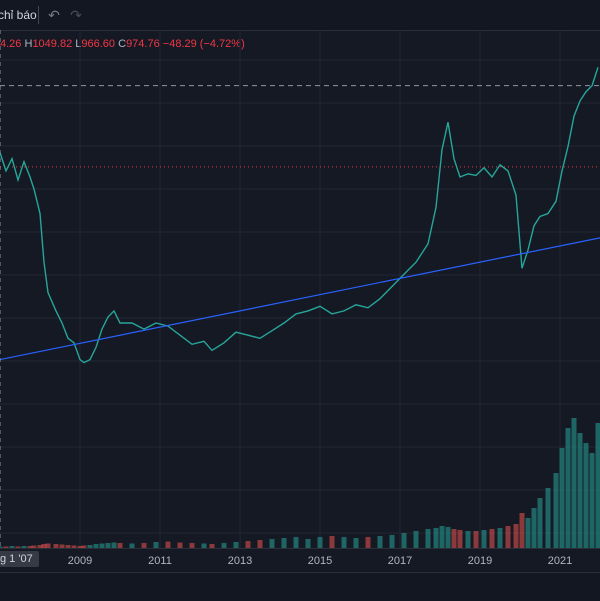 Image resolution: width=600 pixels, height=601 pixels. I want to click on indicators-button: chỉ báo, so click(18, 15).